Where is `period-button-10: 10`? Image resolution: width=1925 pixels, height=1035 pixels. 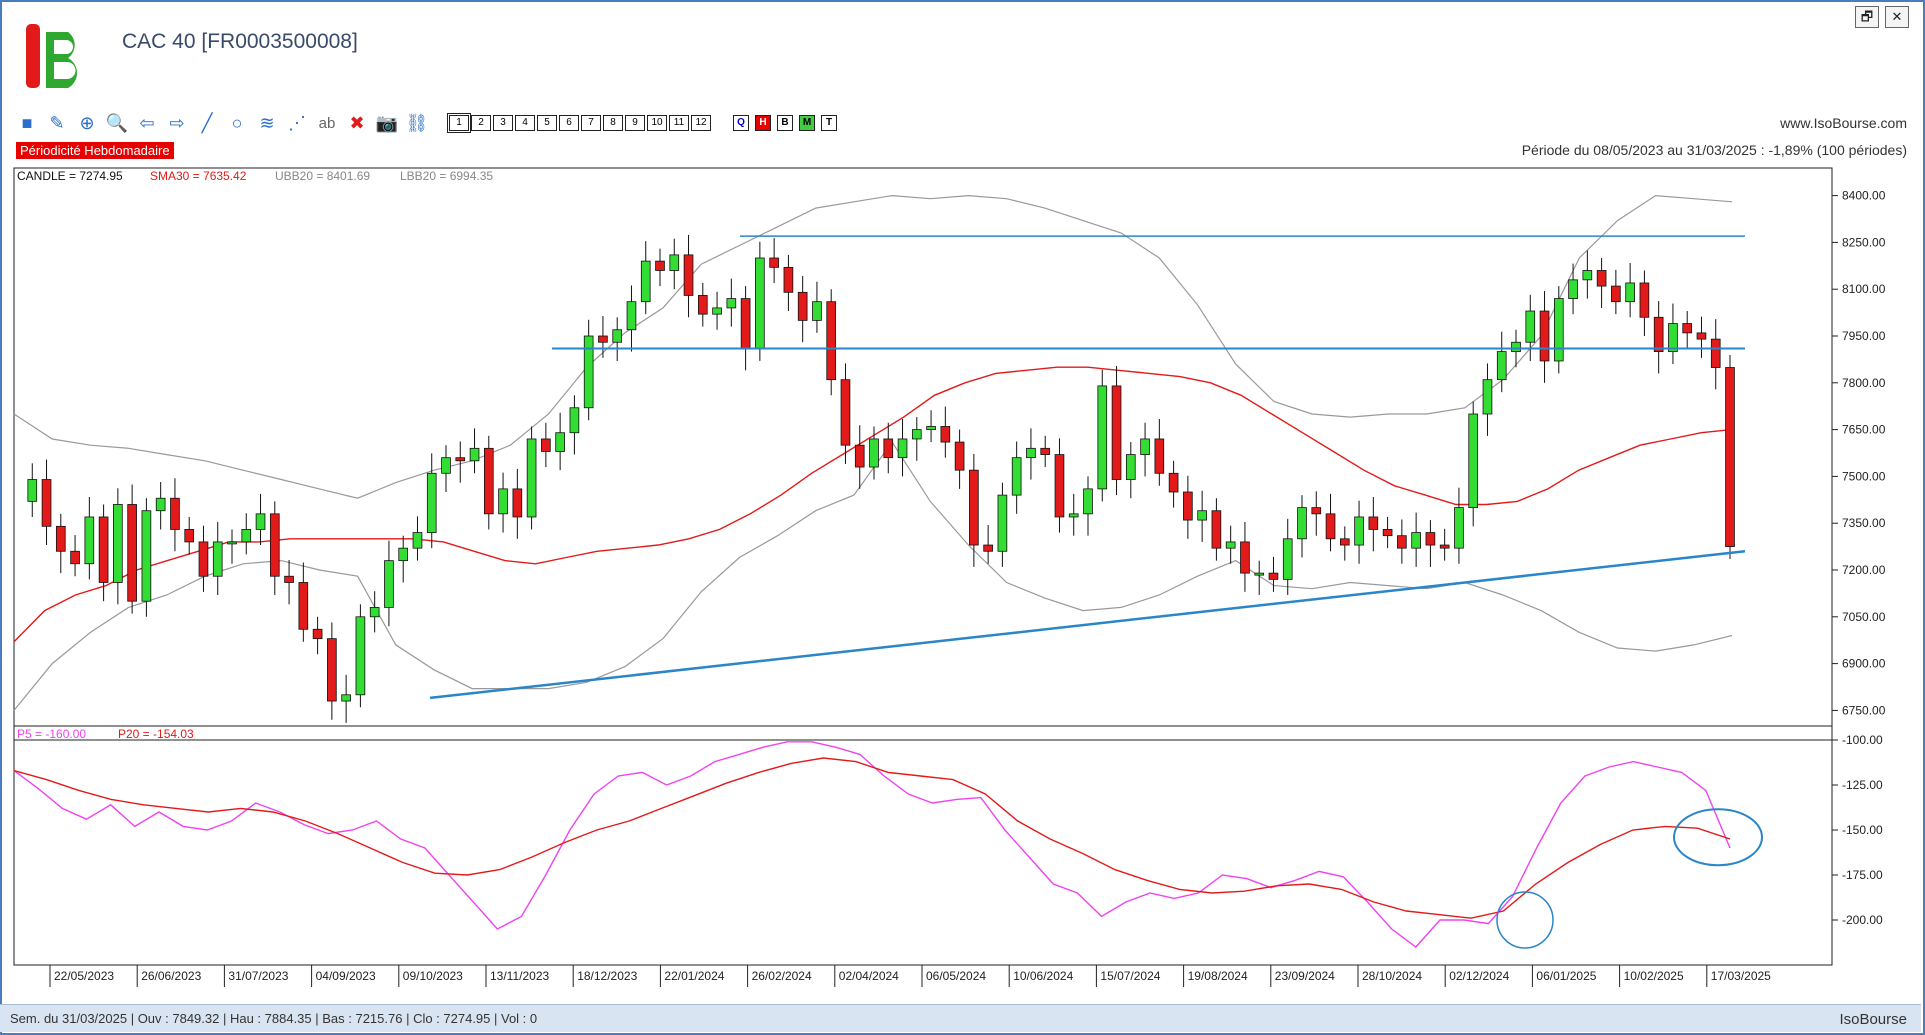 period-button-10: 10 is located at coordinates (657, 123).